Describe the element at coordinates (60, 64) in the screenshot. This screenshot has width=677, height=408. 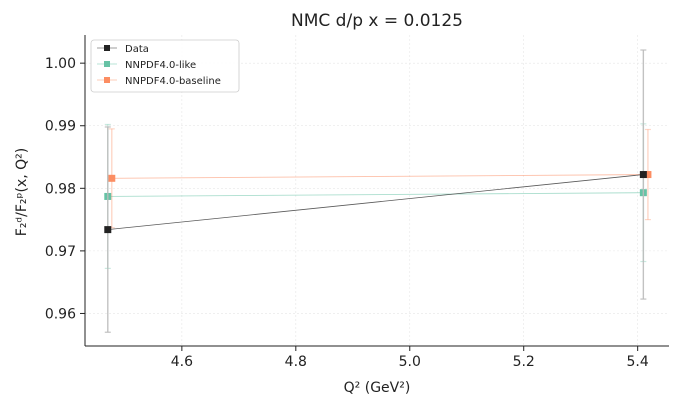
I see `y-tick-label: 1.00` at that location.